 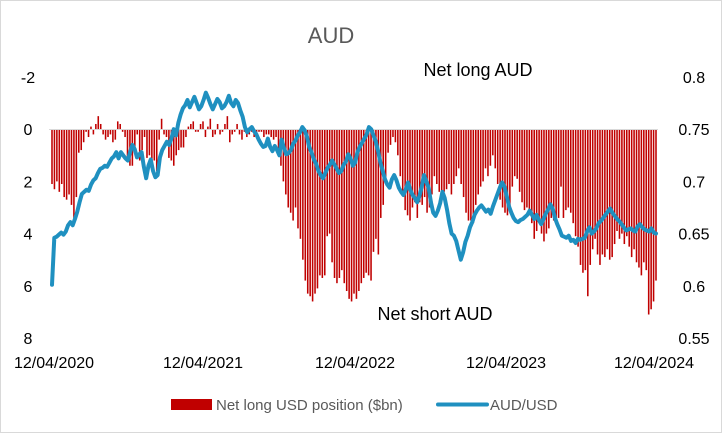 I want to click on left-tick-label: 2, so click(x=28, y=182).